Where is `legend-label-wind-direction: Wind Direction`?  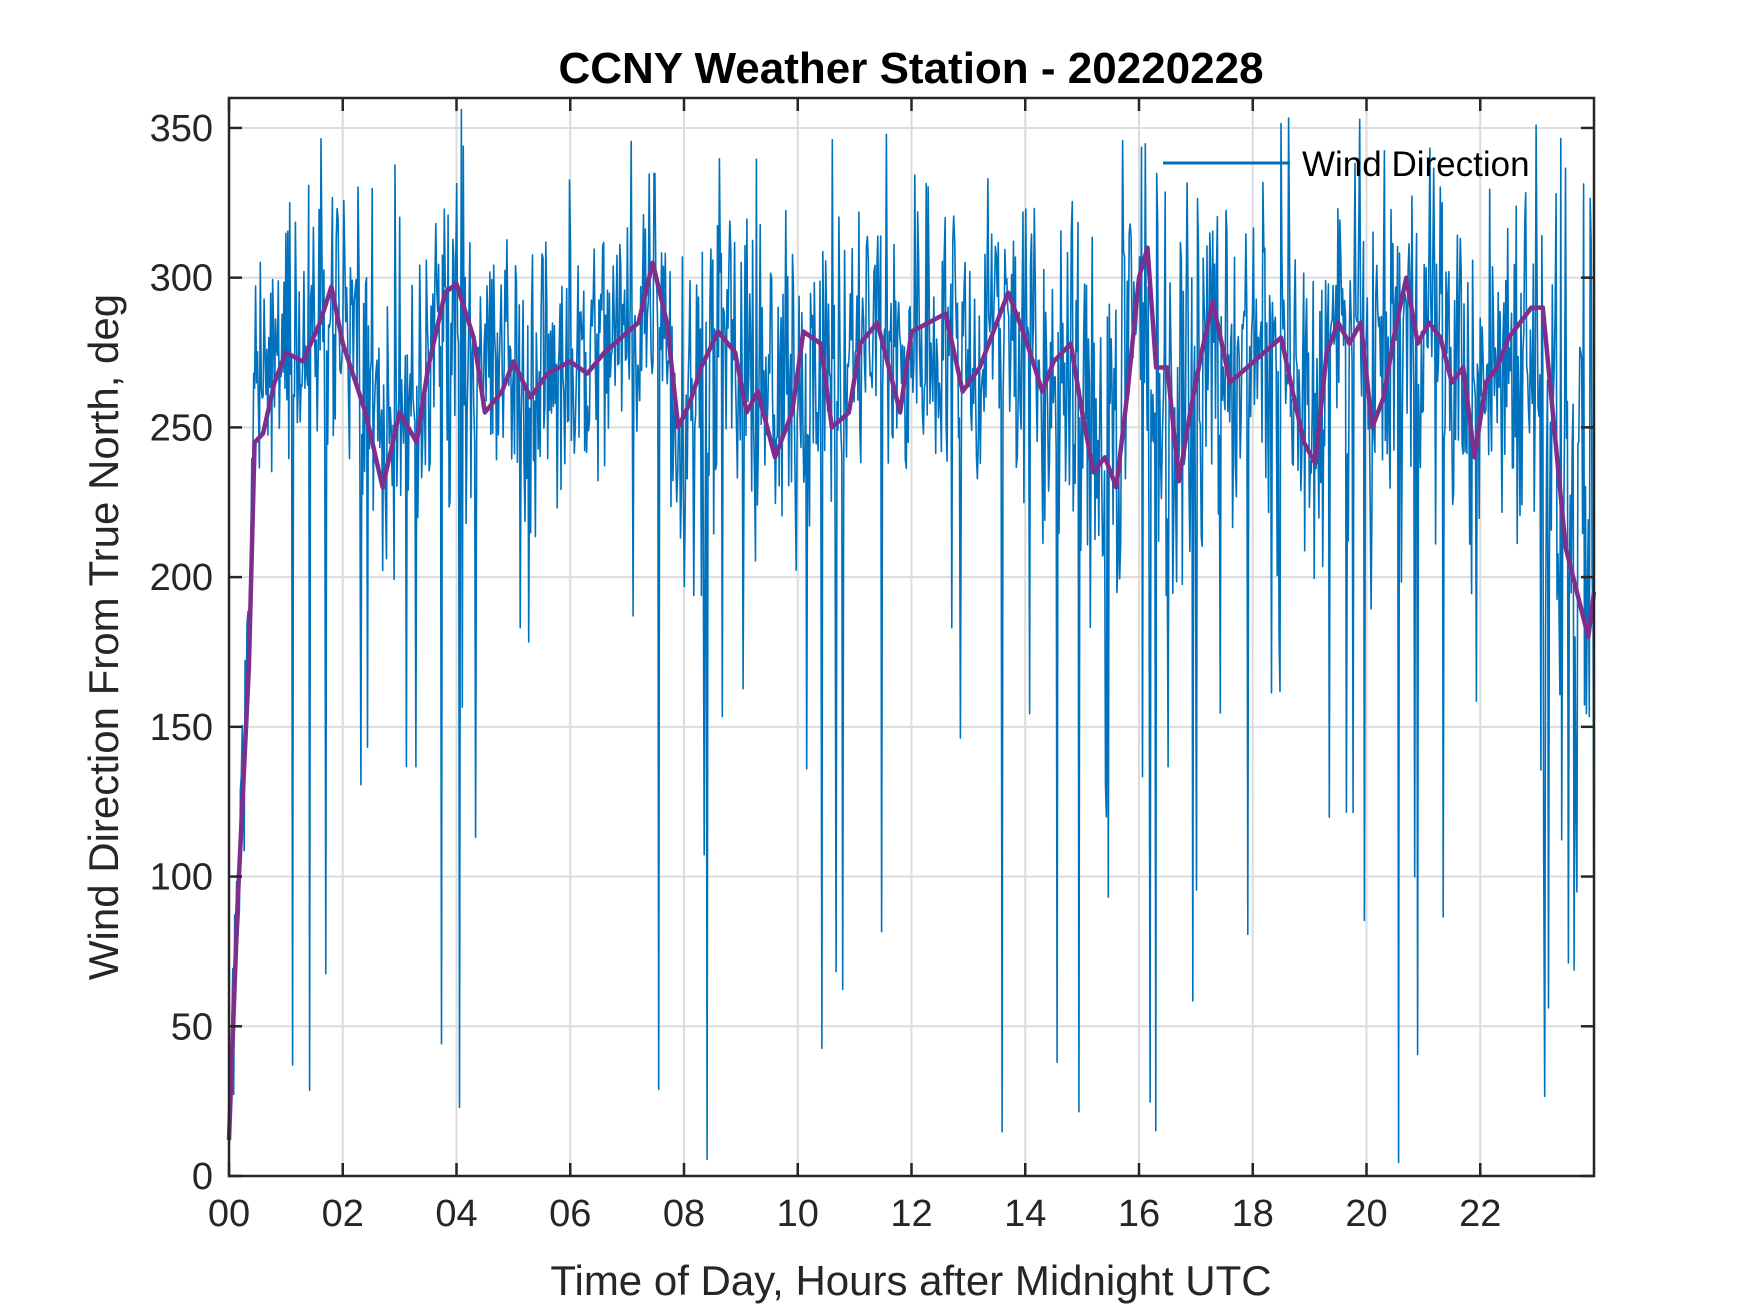
legend-label-wind-direction: Wind Direction is located at coordinates (1416, 164).